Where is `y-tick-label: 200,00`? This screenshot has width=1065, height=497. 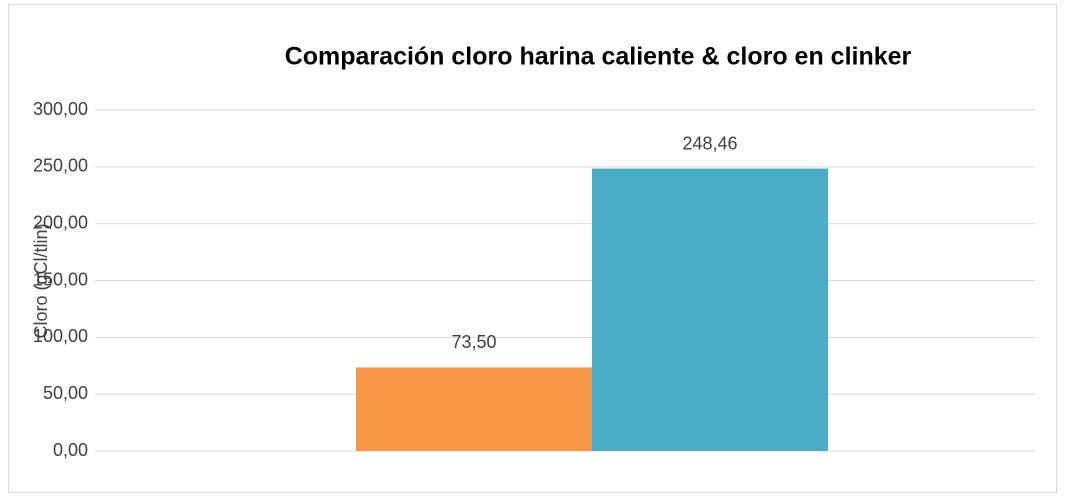
y-tick-label: 200,00 is located at coordinates (60, 222).